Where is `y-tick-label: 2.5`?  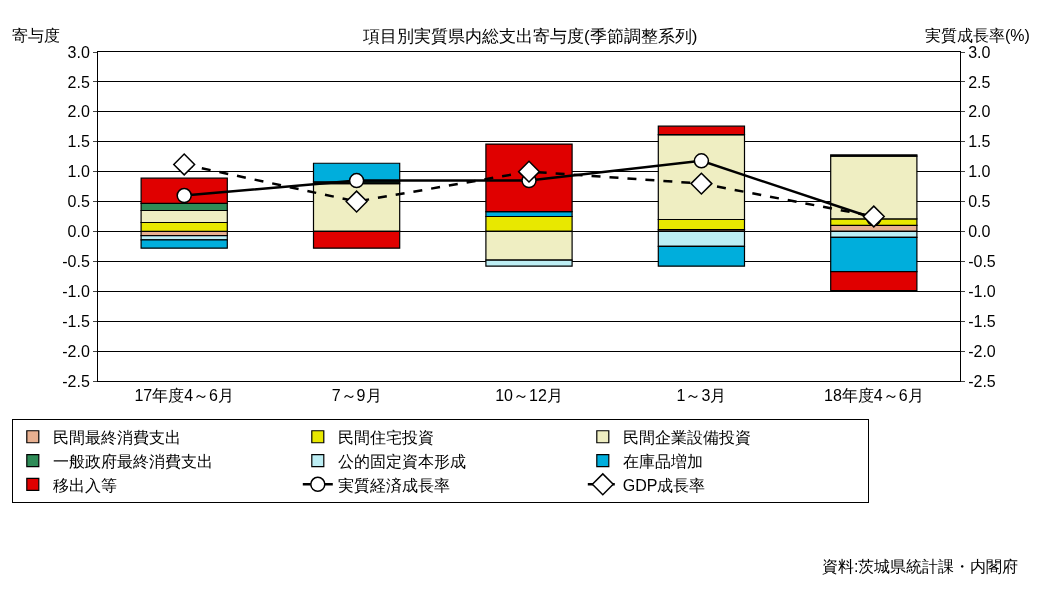 y-tick-label: 2.5 is located at coordinates (78, 82).